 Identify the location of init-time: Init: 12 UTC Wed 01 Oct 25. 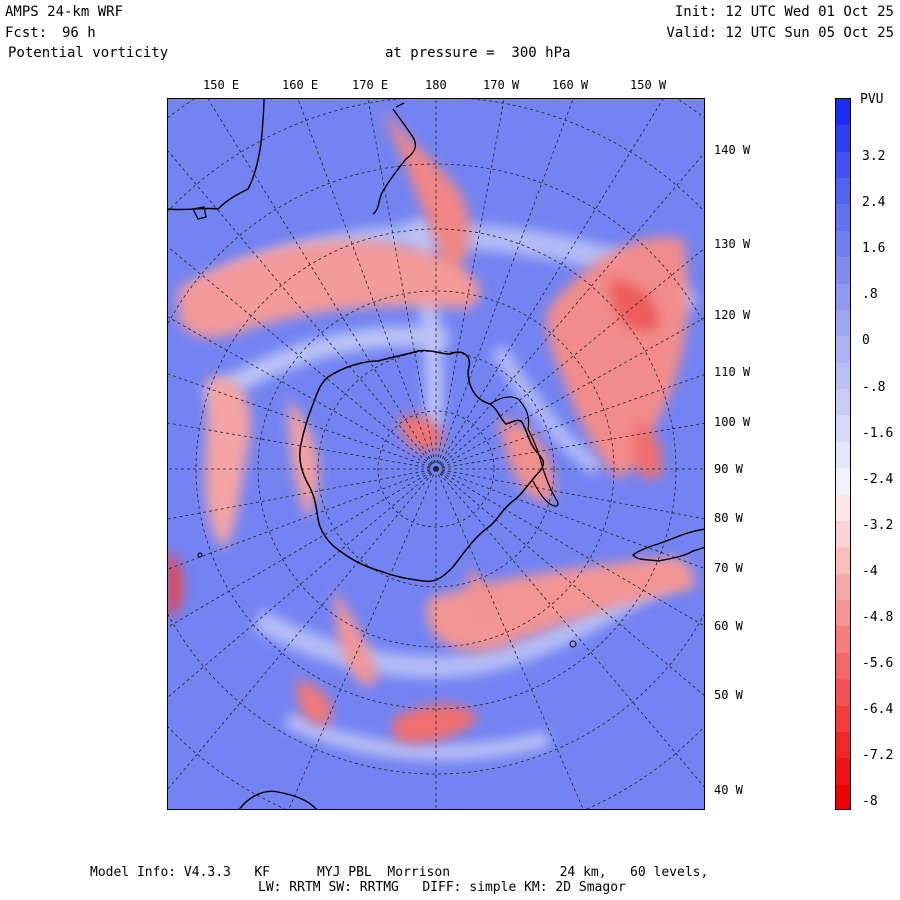
(784, 12).